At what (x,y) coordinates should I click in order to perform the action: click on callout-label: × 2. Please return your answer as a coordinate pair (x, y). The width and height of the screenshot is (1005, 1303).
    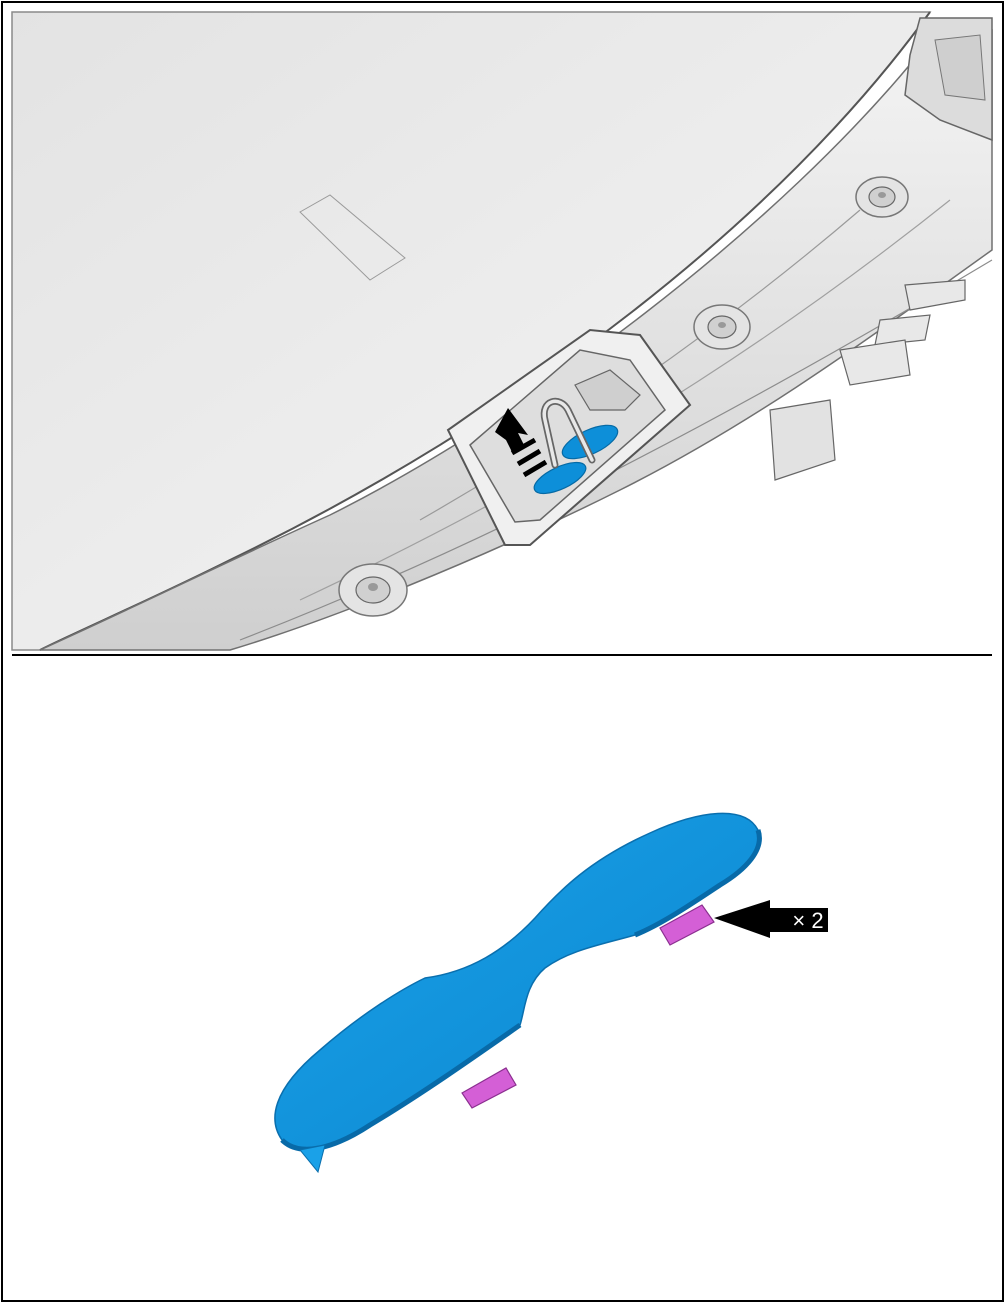
    Looking at the image, I should click on (807, 920).